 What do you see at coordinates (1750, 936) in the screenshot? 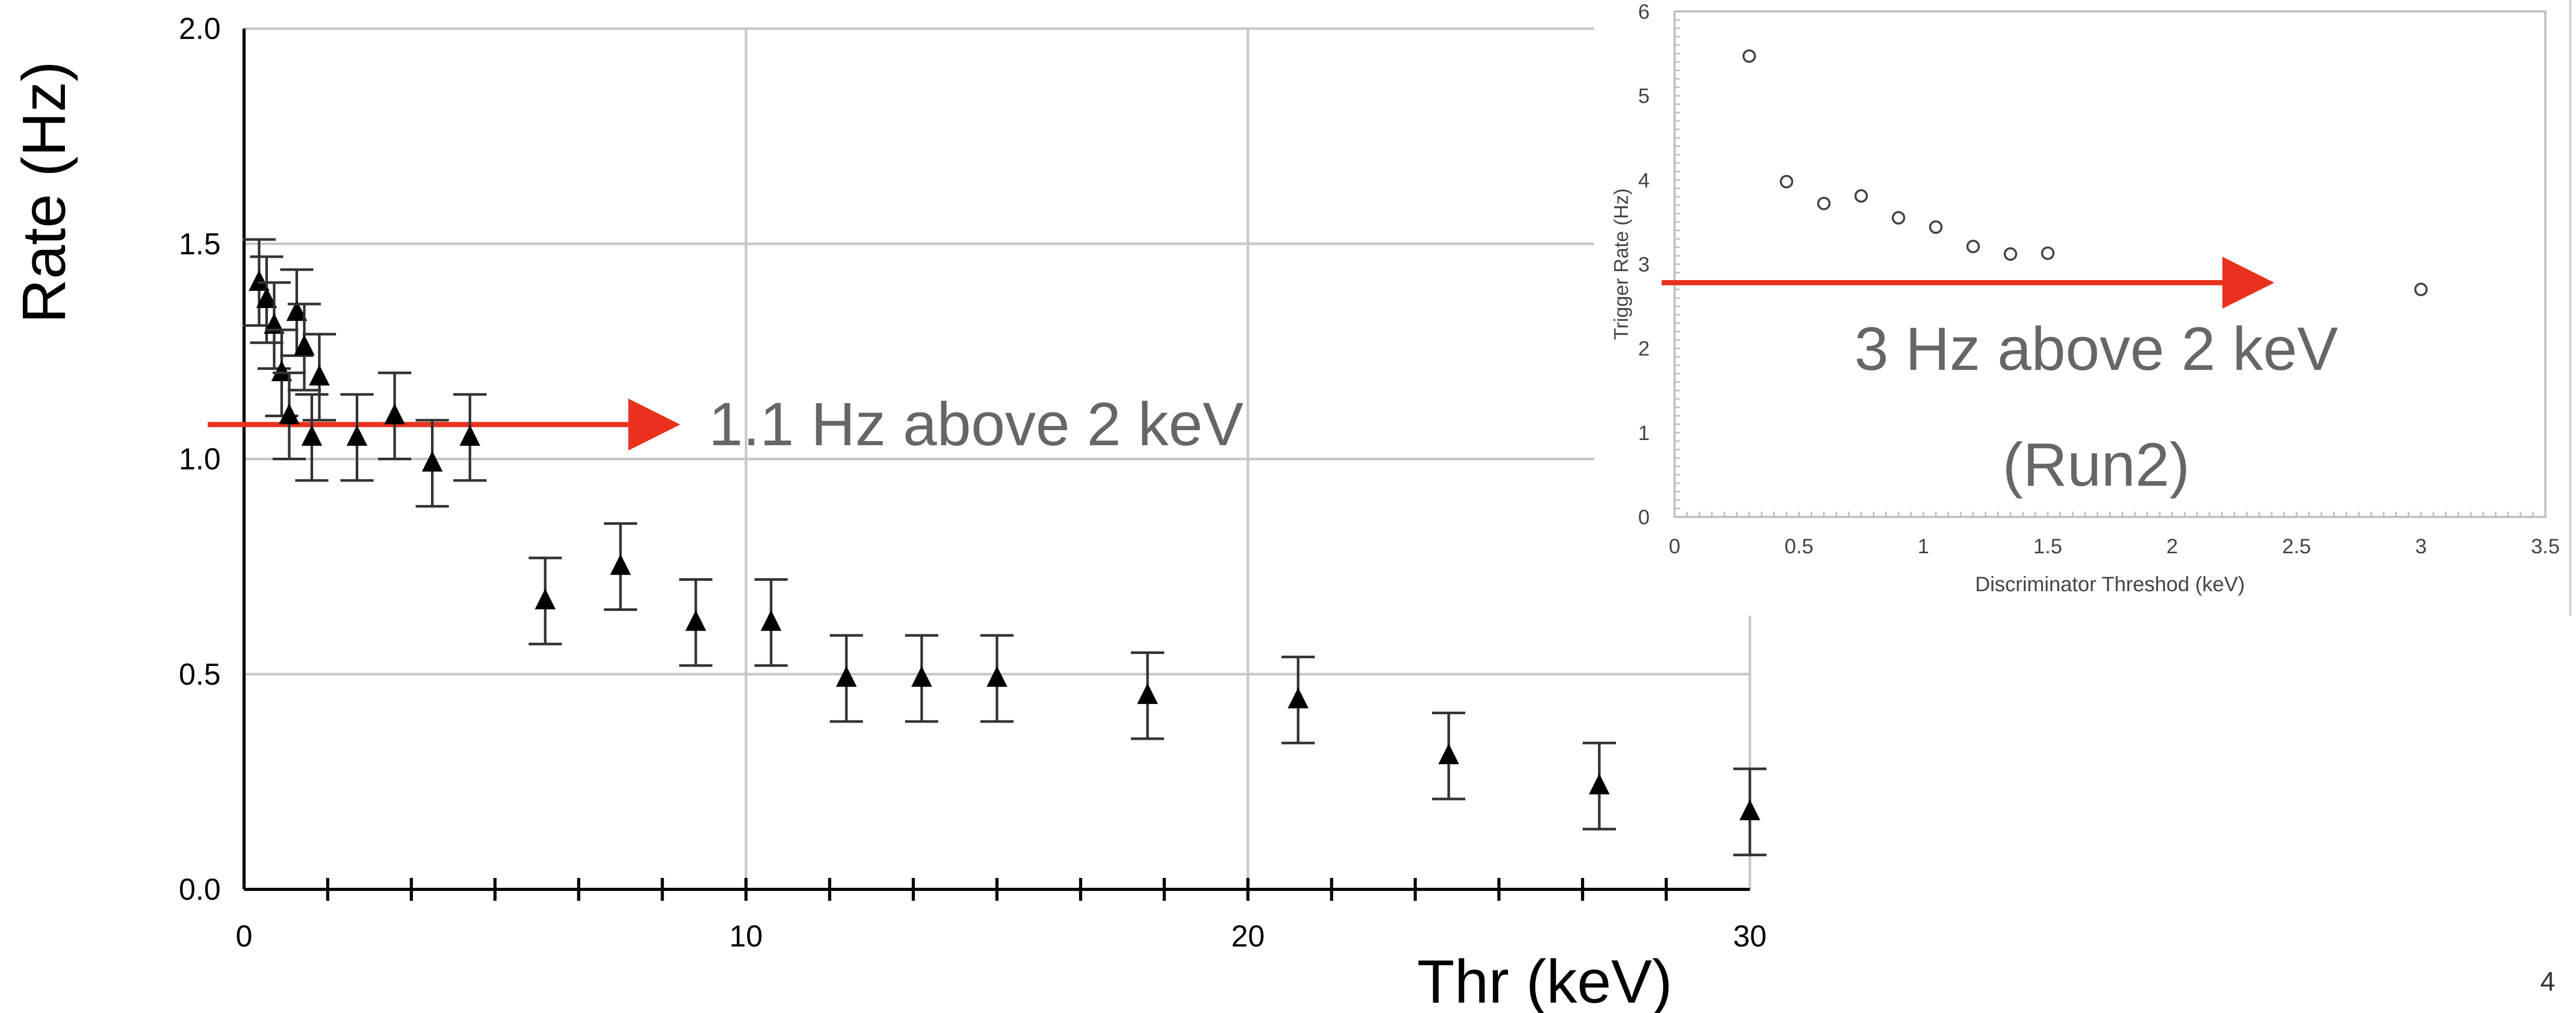
I see `x-tick-label: 30` at bounding box center [1750, 936].